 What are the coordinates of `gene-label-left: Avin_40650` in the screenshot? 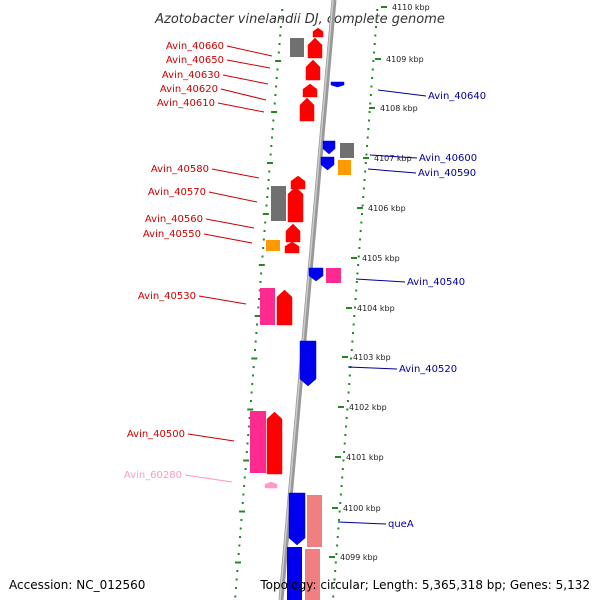 It's located at (195, 60).